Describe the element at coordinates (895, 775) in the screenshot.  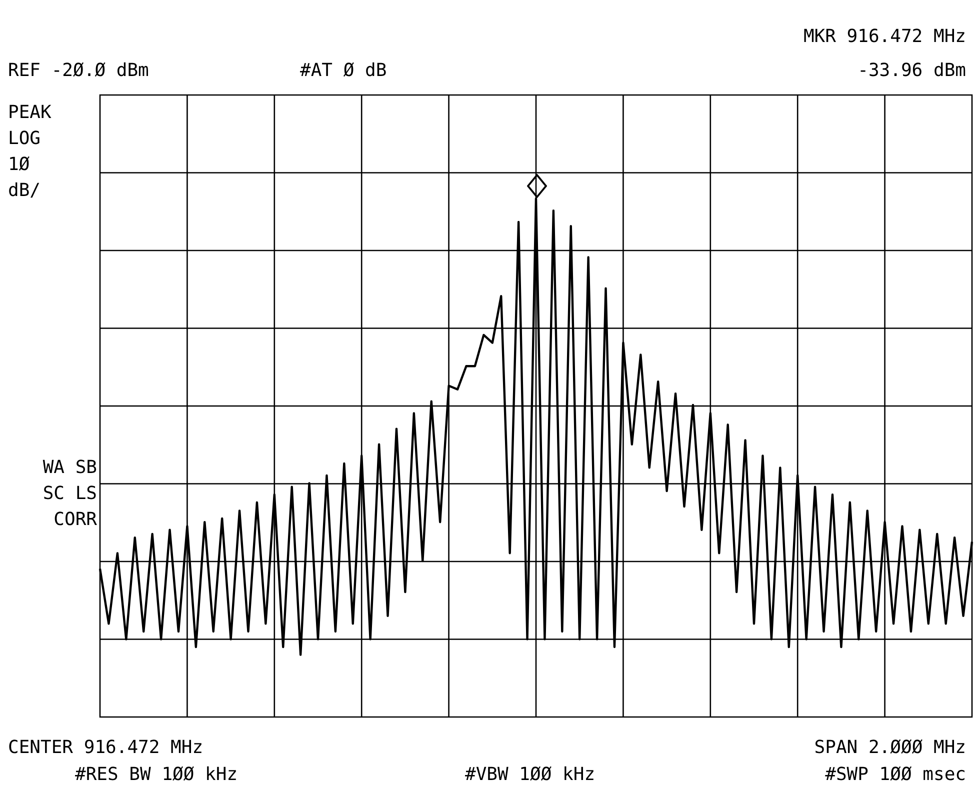
I see `text: #SWP 1ØØ msec` at that location.